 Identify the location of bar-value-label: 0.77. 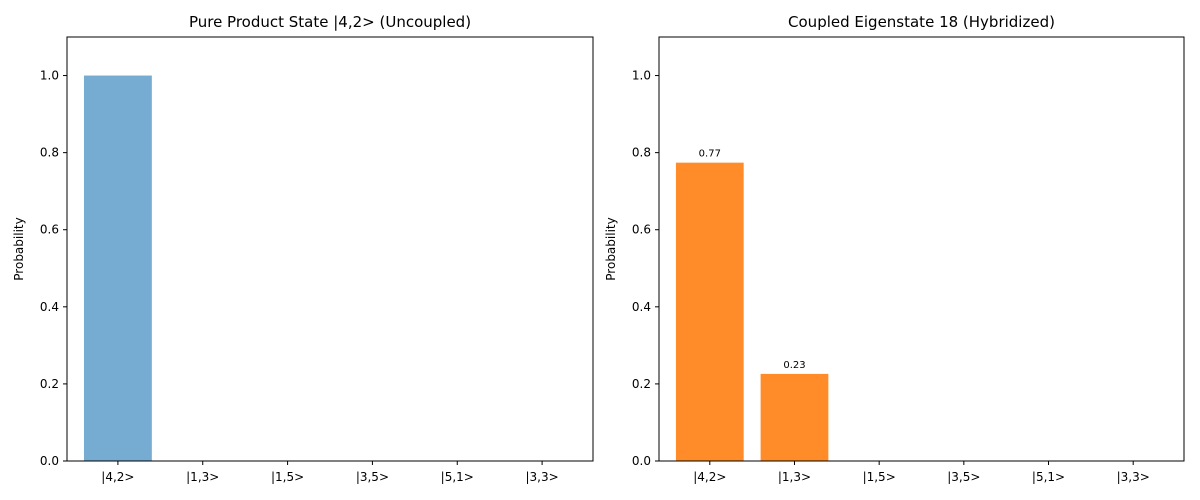
(710, 154).